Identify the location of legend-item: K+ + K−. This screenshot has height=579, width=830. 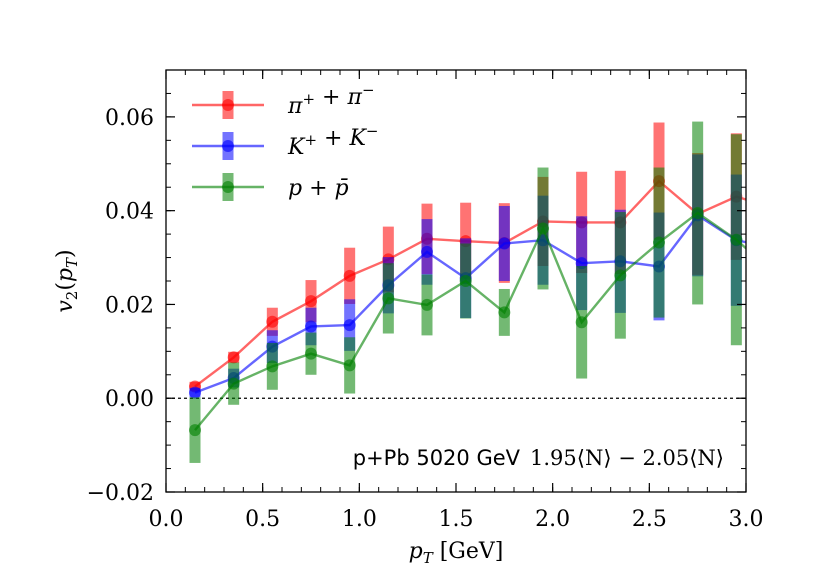
(285, 141).